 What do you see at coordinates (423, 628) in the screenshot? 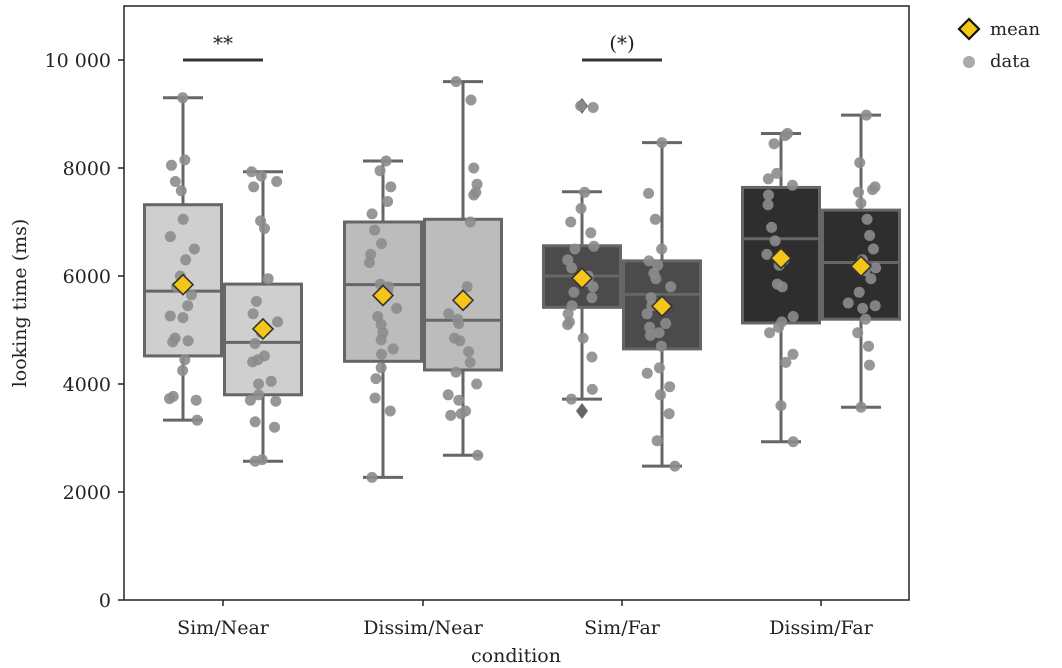
I see `x-tick-label: Dissim/Near` at bounding box center [423, 628].